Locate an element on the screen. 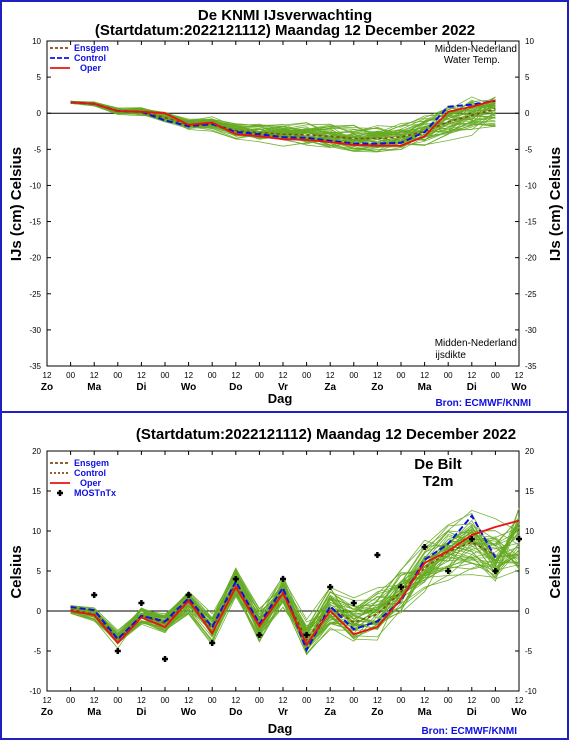 This screenshot has height=745, width=569. temp-ytick-label-left: 20 is located at coordinates (36, 451).